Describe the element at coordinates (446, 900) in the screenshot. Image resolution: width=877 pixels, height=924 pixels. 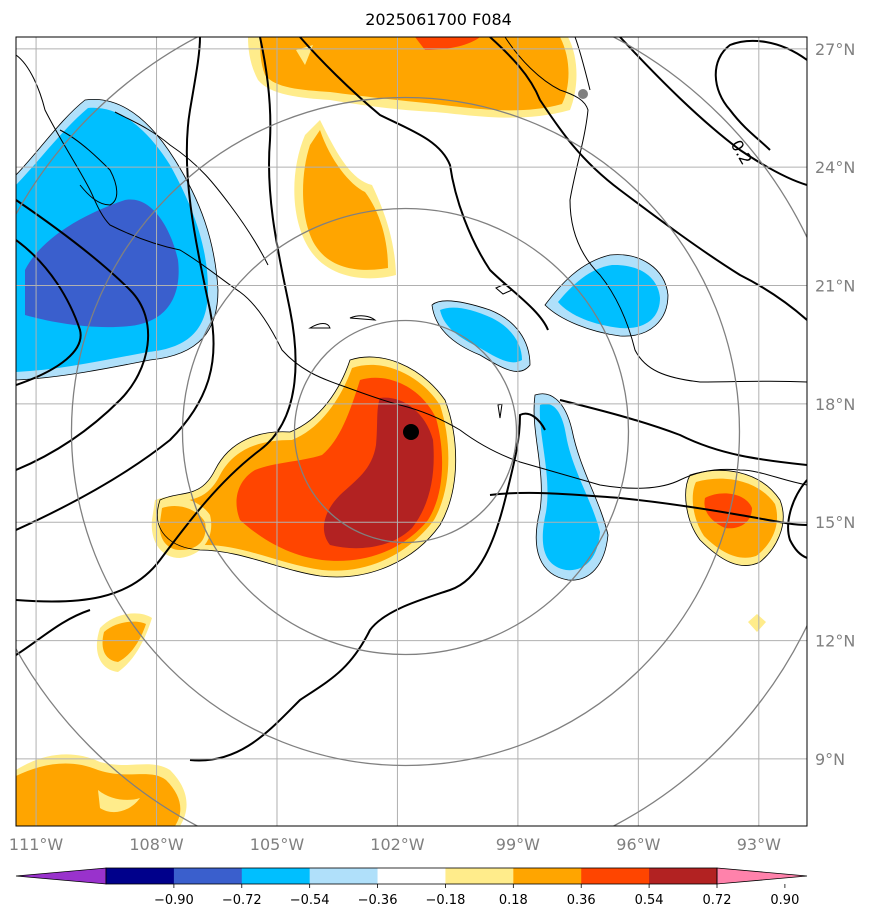
I see `colorbar-tick-label: −0.18` at that location.